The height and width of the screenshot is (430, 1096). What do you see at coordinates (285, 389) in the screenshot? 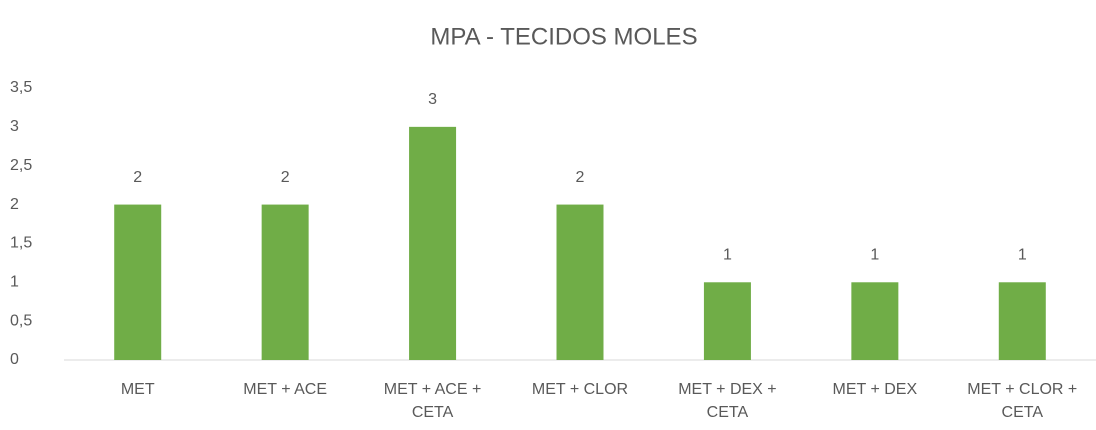
I see `x-tick-label: MET + ACE` at bounding box center [285, 389].